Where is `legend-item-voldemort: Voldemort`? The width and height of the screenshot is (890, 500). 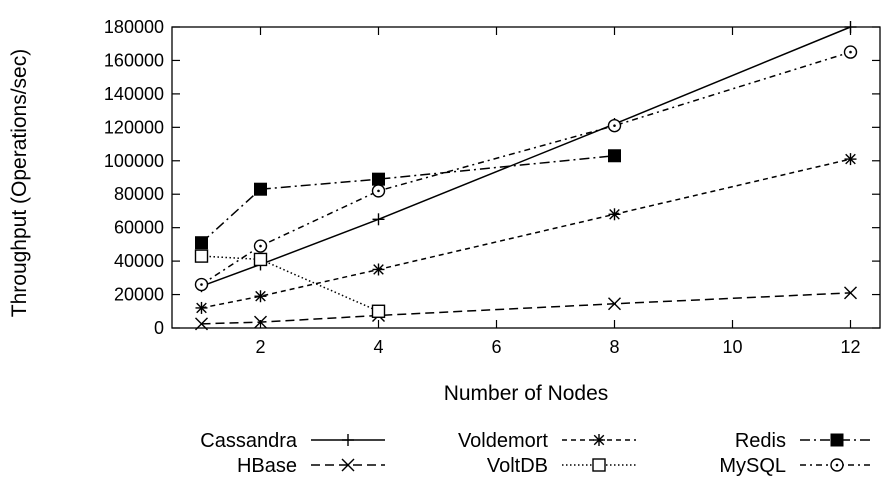 legend-item-voldemort: Voldemort is located at coordinates (547, 441).